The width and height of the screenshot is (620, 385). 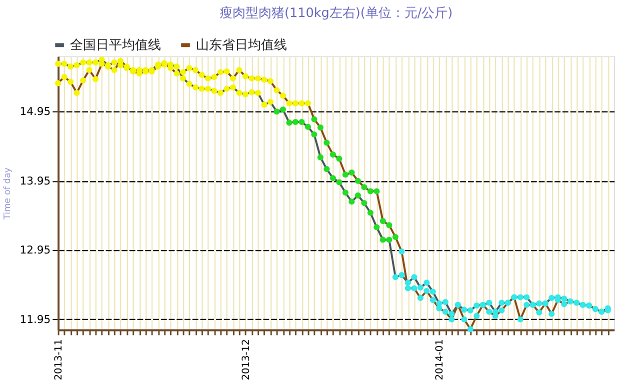 What do you see at coordinates (440, 359) in the screenshot?
I see `x-tick-label: 2014-01` at bounding box center [440, 359].